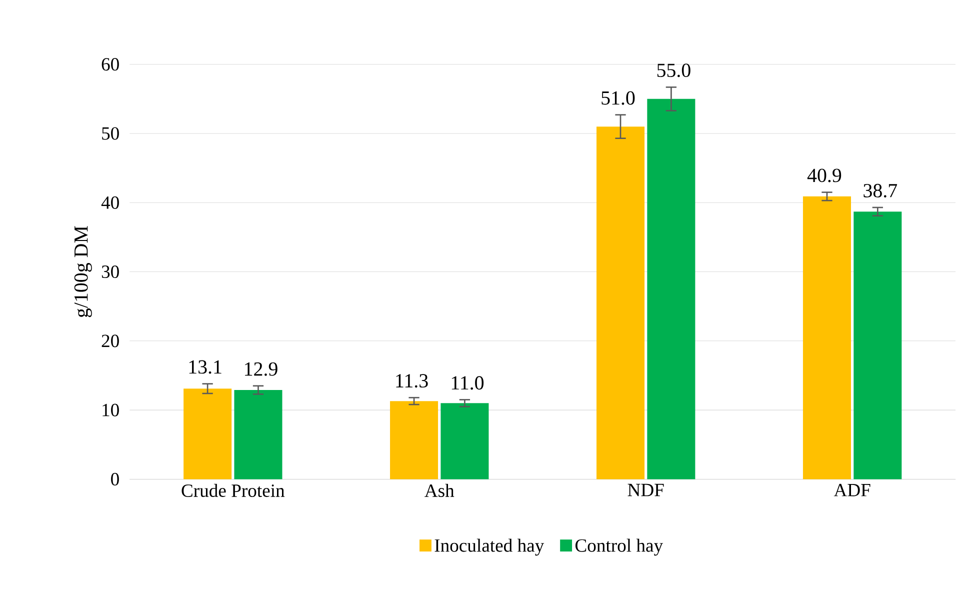  Describe the element at coordinates (110, 271) in the screenshot. I see `y-tick-label: 30` at that location.